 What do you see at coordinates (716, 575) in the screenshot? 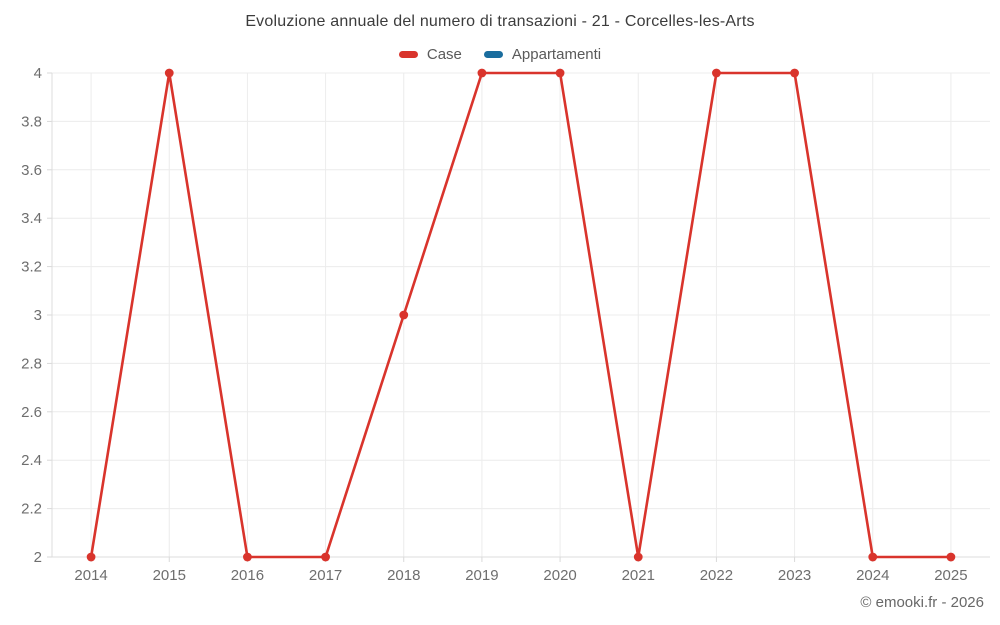
I see `x-tick-label: 2022` at bounding box center [716, 575].